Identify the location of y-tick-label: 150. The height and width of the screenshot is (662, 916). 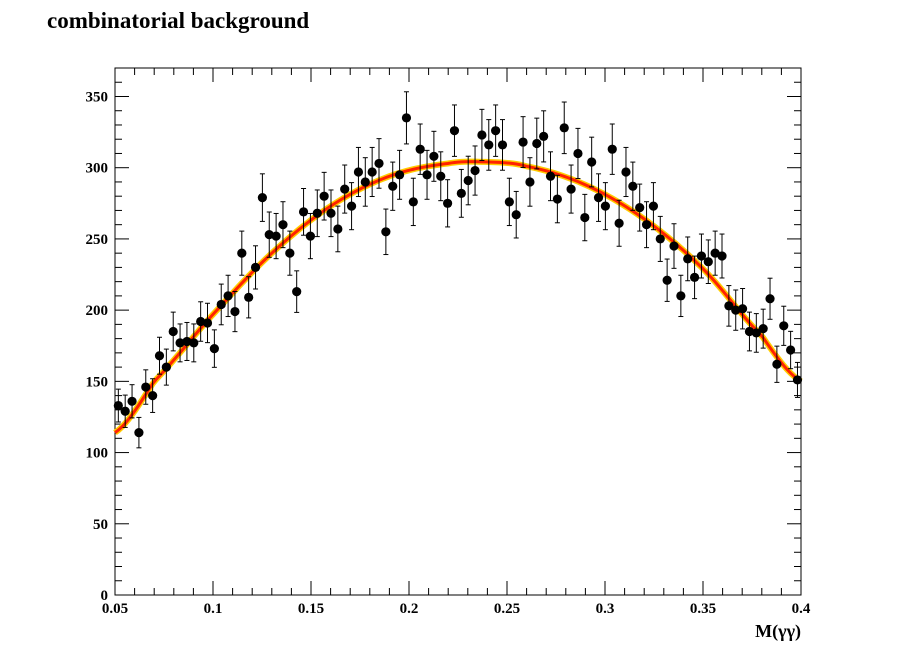
(97, 382).